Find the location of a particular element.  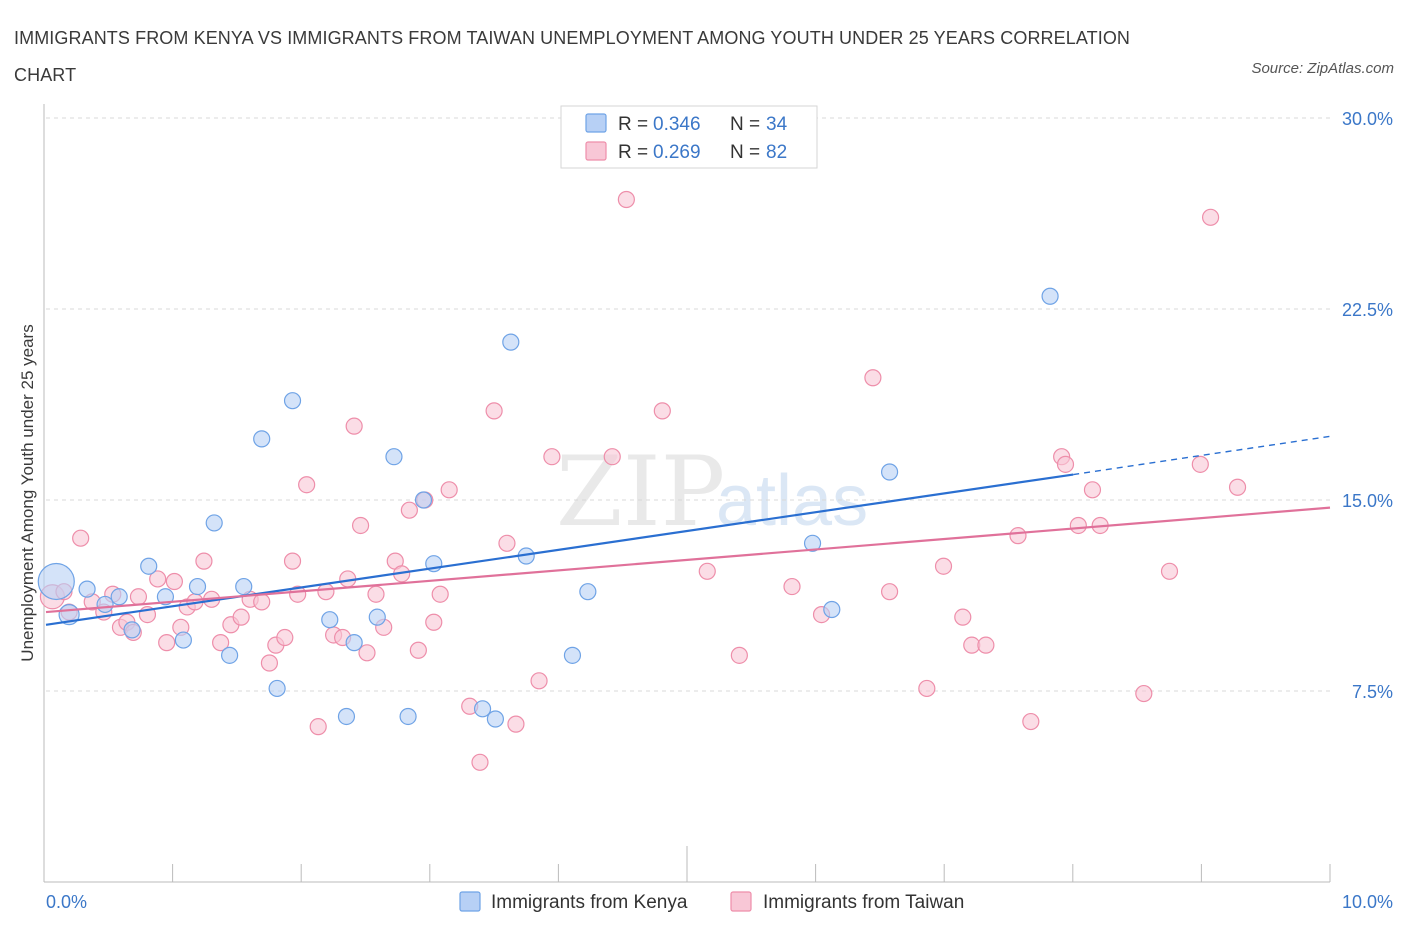

bottom-legend-kenya-label: Immigrants from Kenya is located at coordinates (589, 902).